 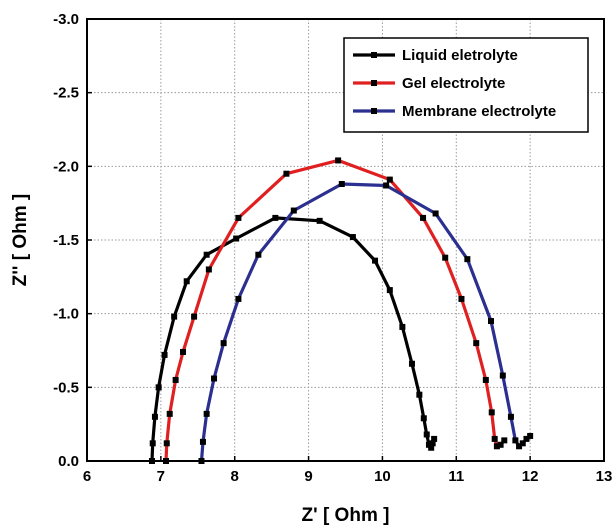 I want to click on y-tick-label: -3.0, so click(x=66, y=19).